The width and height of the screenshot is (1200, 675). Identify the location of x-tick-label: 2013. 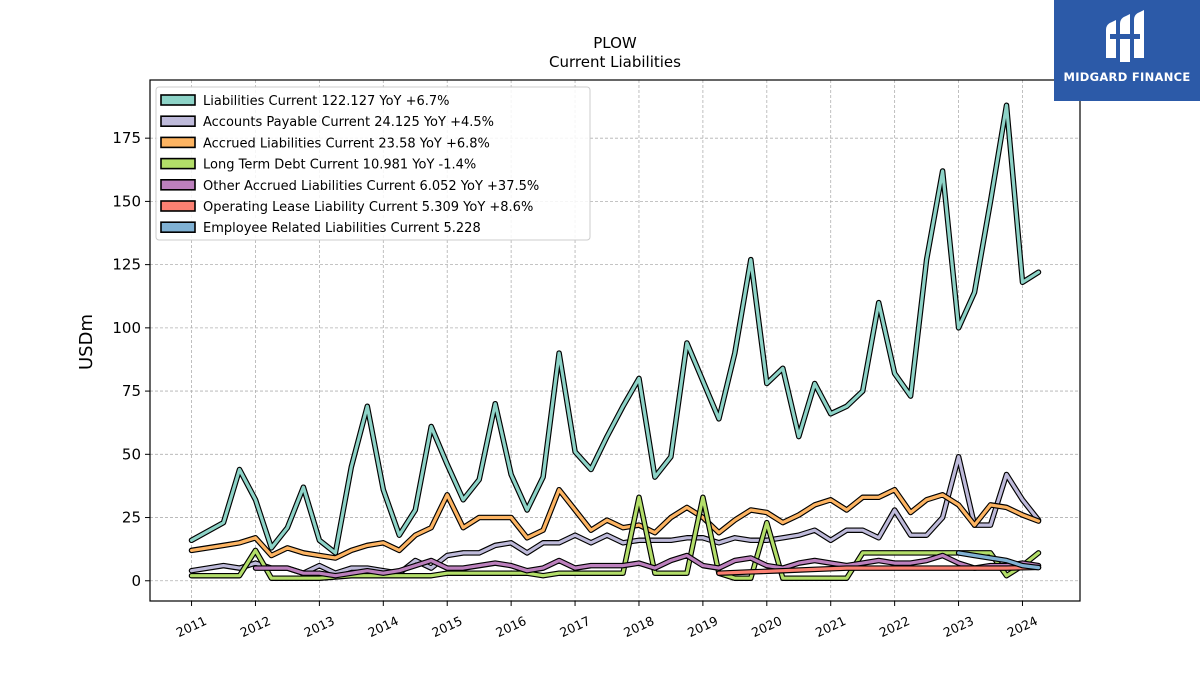
(319, 626).